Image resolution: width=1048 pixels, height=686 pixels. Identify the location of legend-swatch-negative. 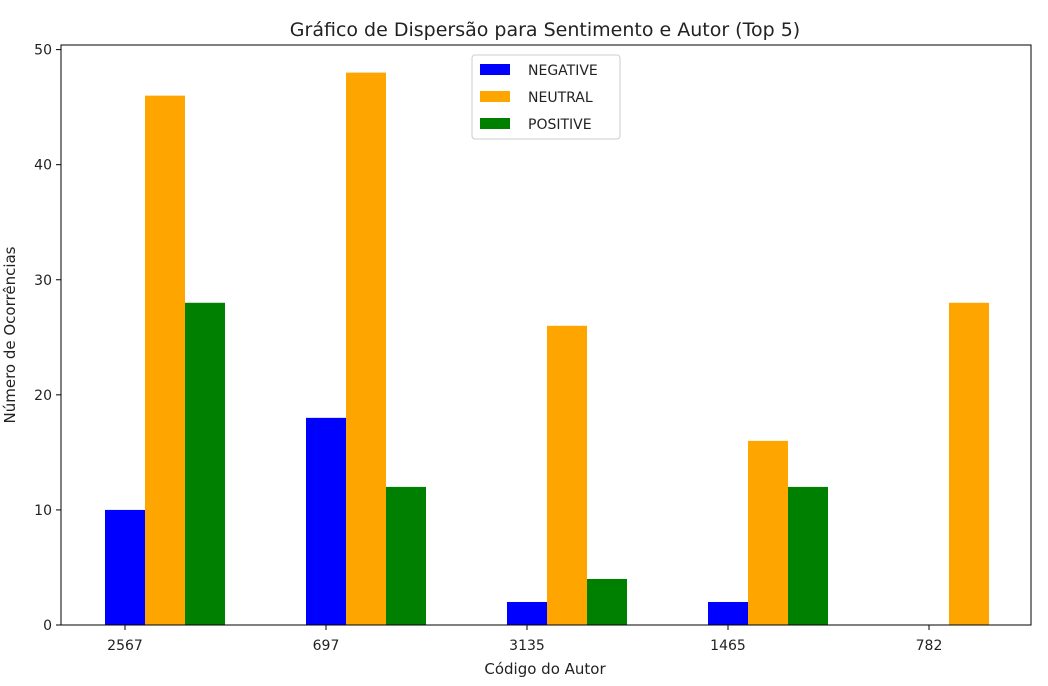
(495, 69).